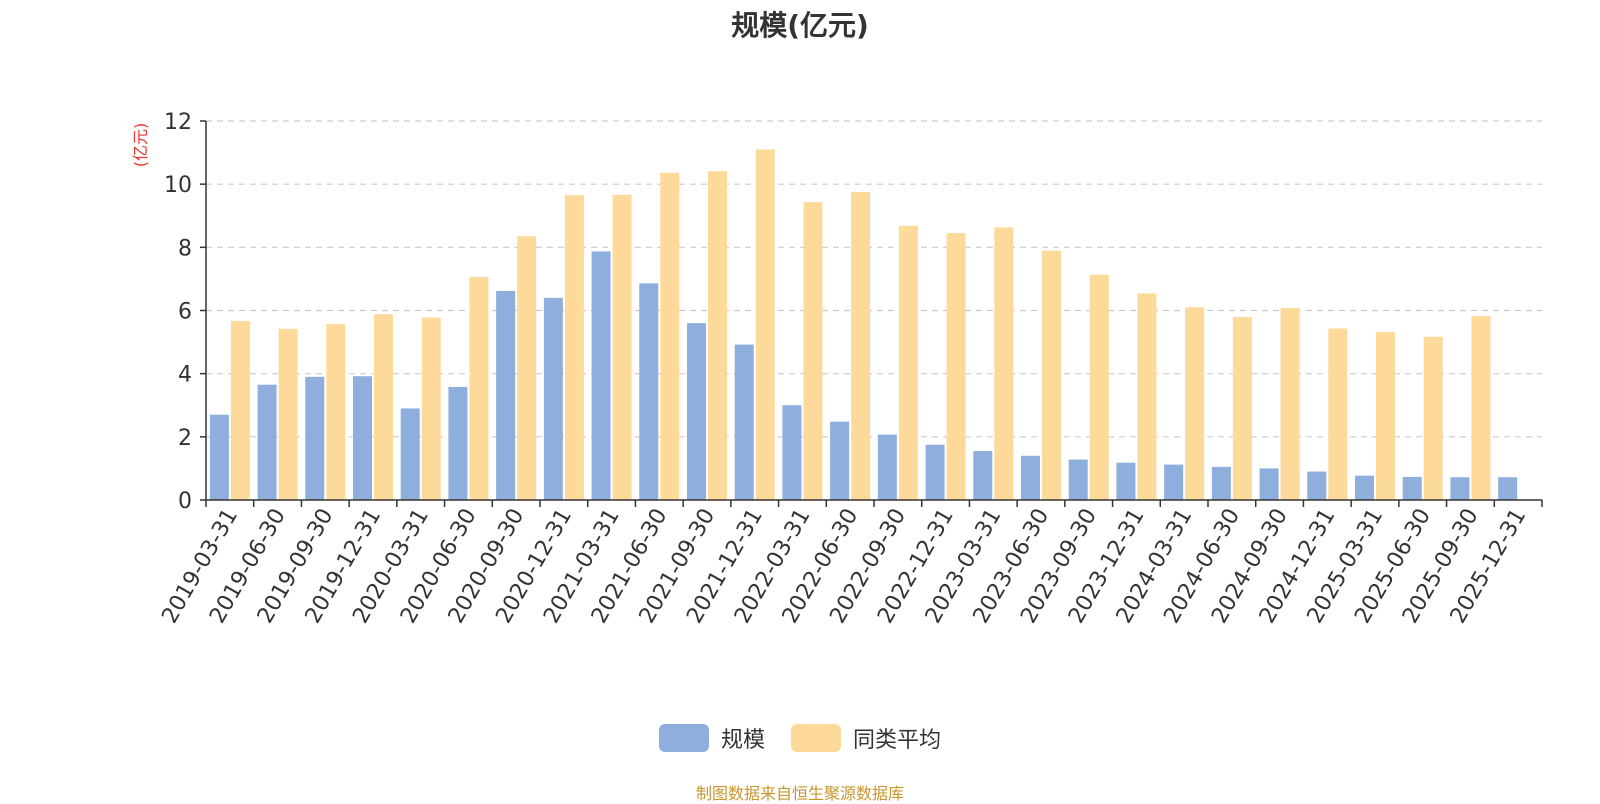 The image size is (1600, 804). I want to click on y-tick-label: 0, so click(185, 501).